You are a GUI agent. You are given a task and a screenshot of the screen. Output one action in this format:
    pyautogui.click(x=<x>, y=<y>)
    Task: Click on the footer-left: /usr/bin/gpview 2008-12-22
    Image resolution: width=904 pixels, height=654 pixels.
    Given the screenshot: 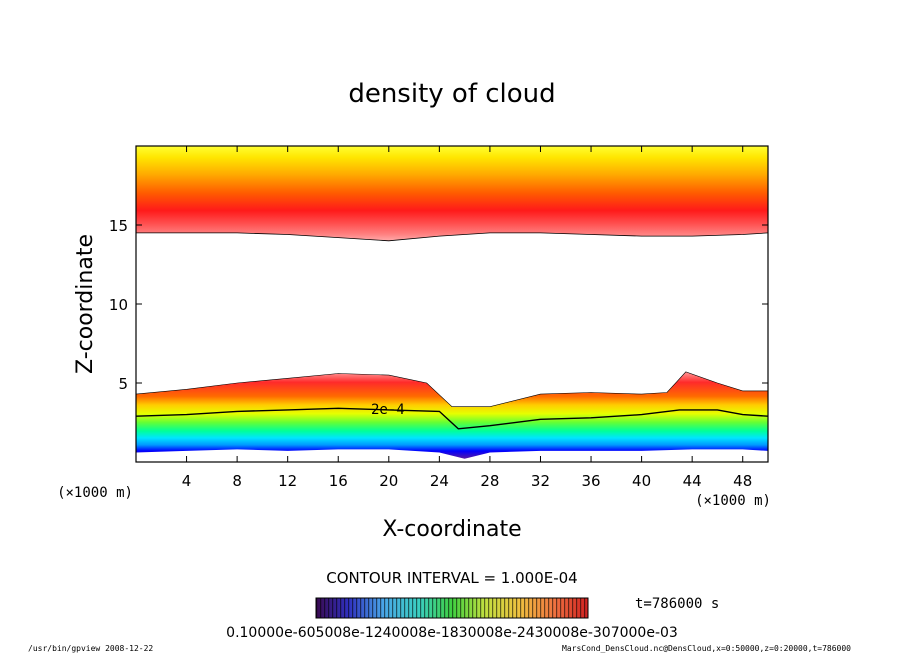 What is the action you would take?
    pyautogui.click(x=90, y=648)
    